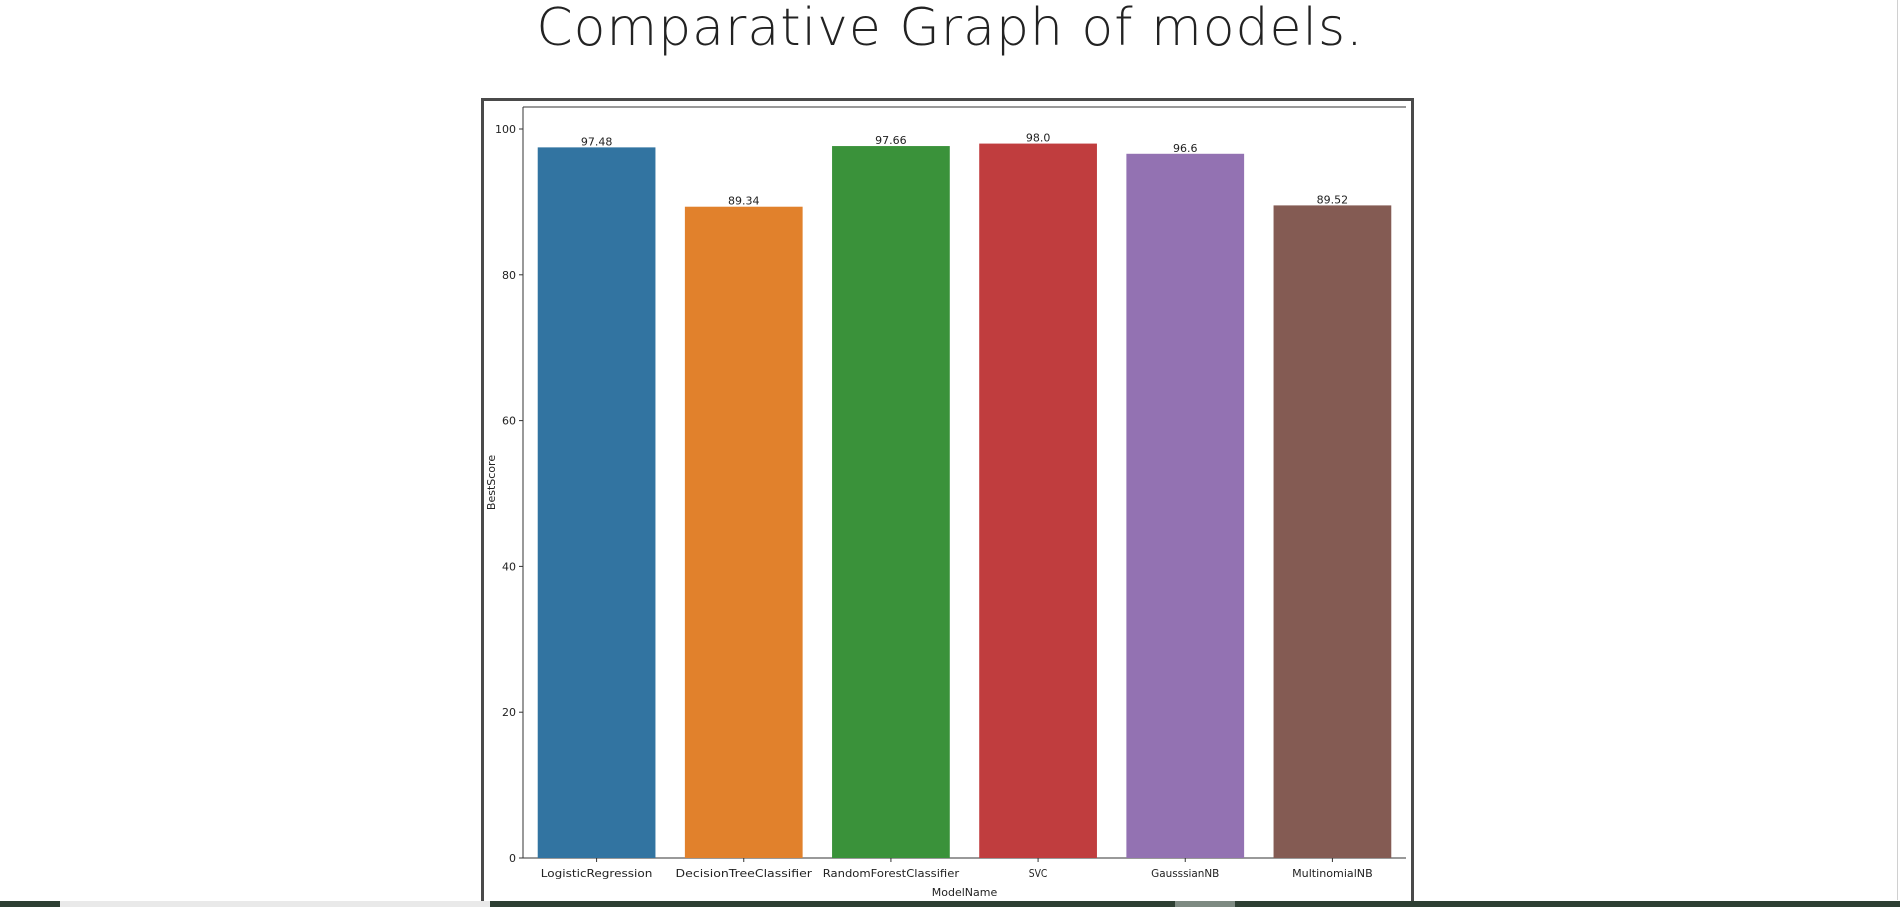  Describe the element at coordinates (743, 532) in the screenshot. I see `bar-decisiontreeclassifier` at that location.